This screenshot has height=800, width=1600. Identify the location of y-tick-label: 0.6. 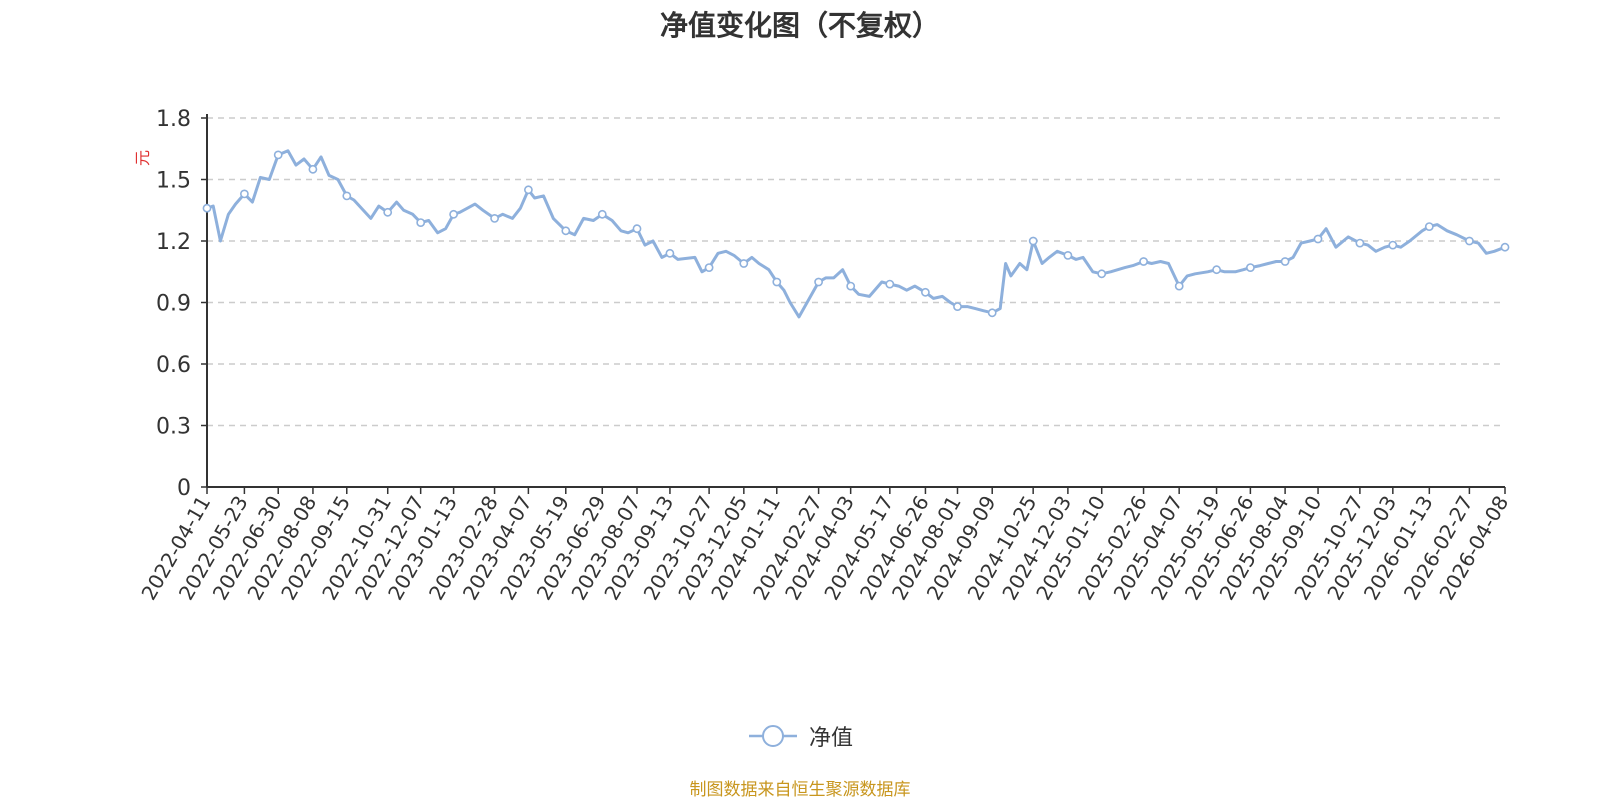
(173, 365).